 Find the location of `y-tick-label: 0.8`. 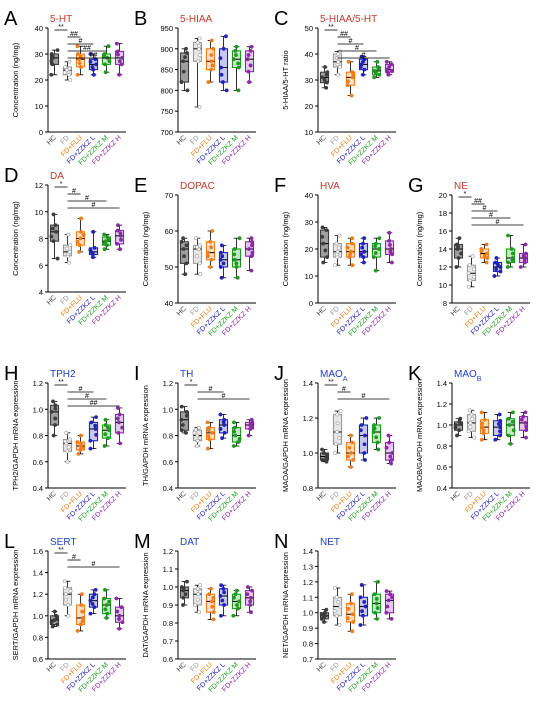

y-tick-label: 0.8 is located at coordinates (38, 637).